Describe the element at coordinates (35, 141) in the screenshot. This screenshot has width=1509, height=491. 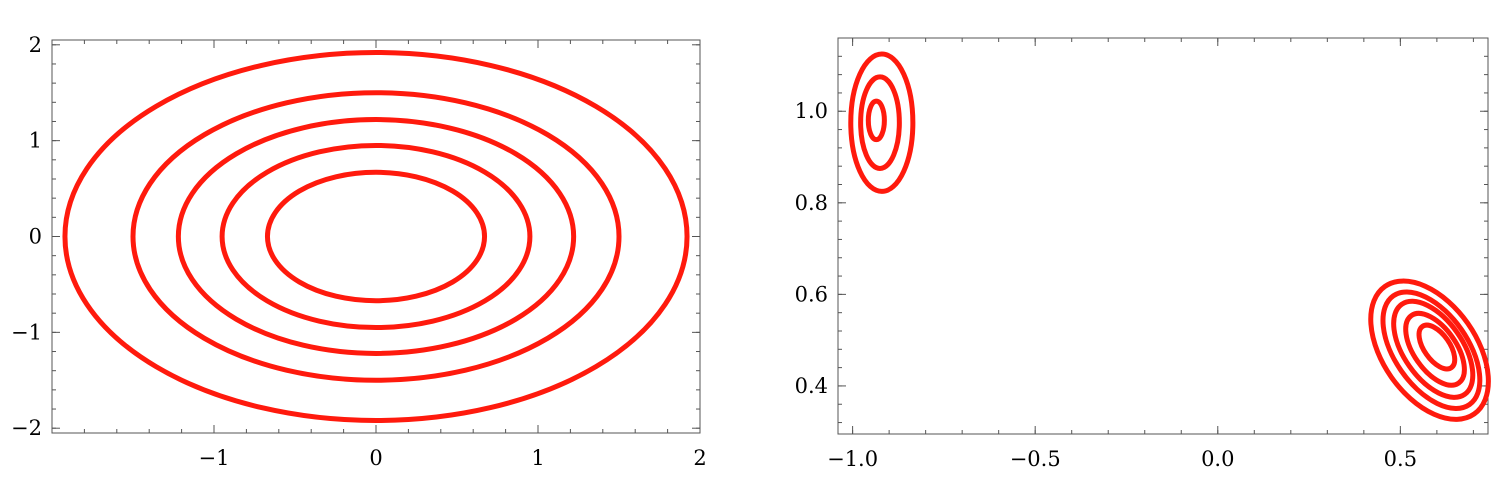
I see `y-tick-label: 1` at that location.